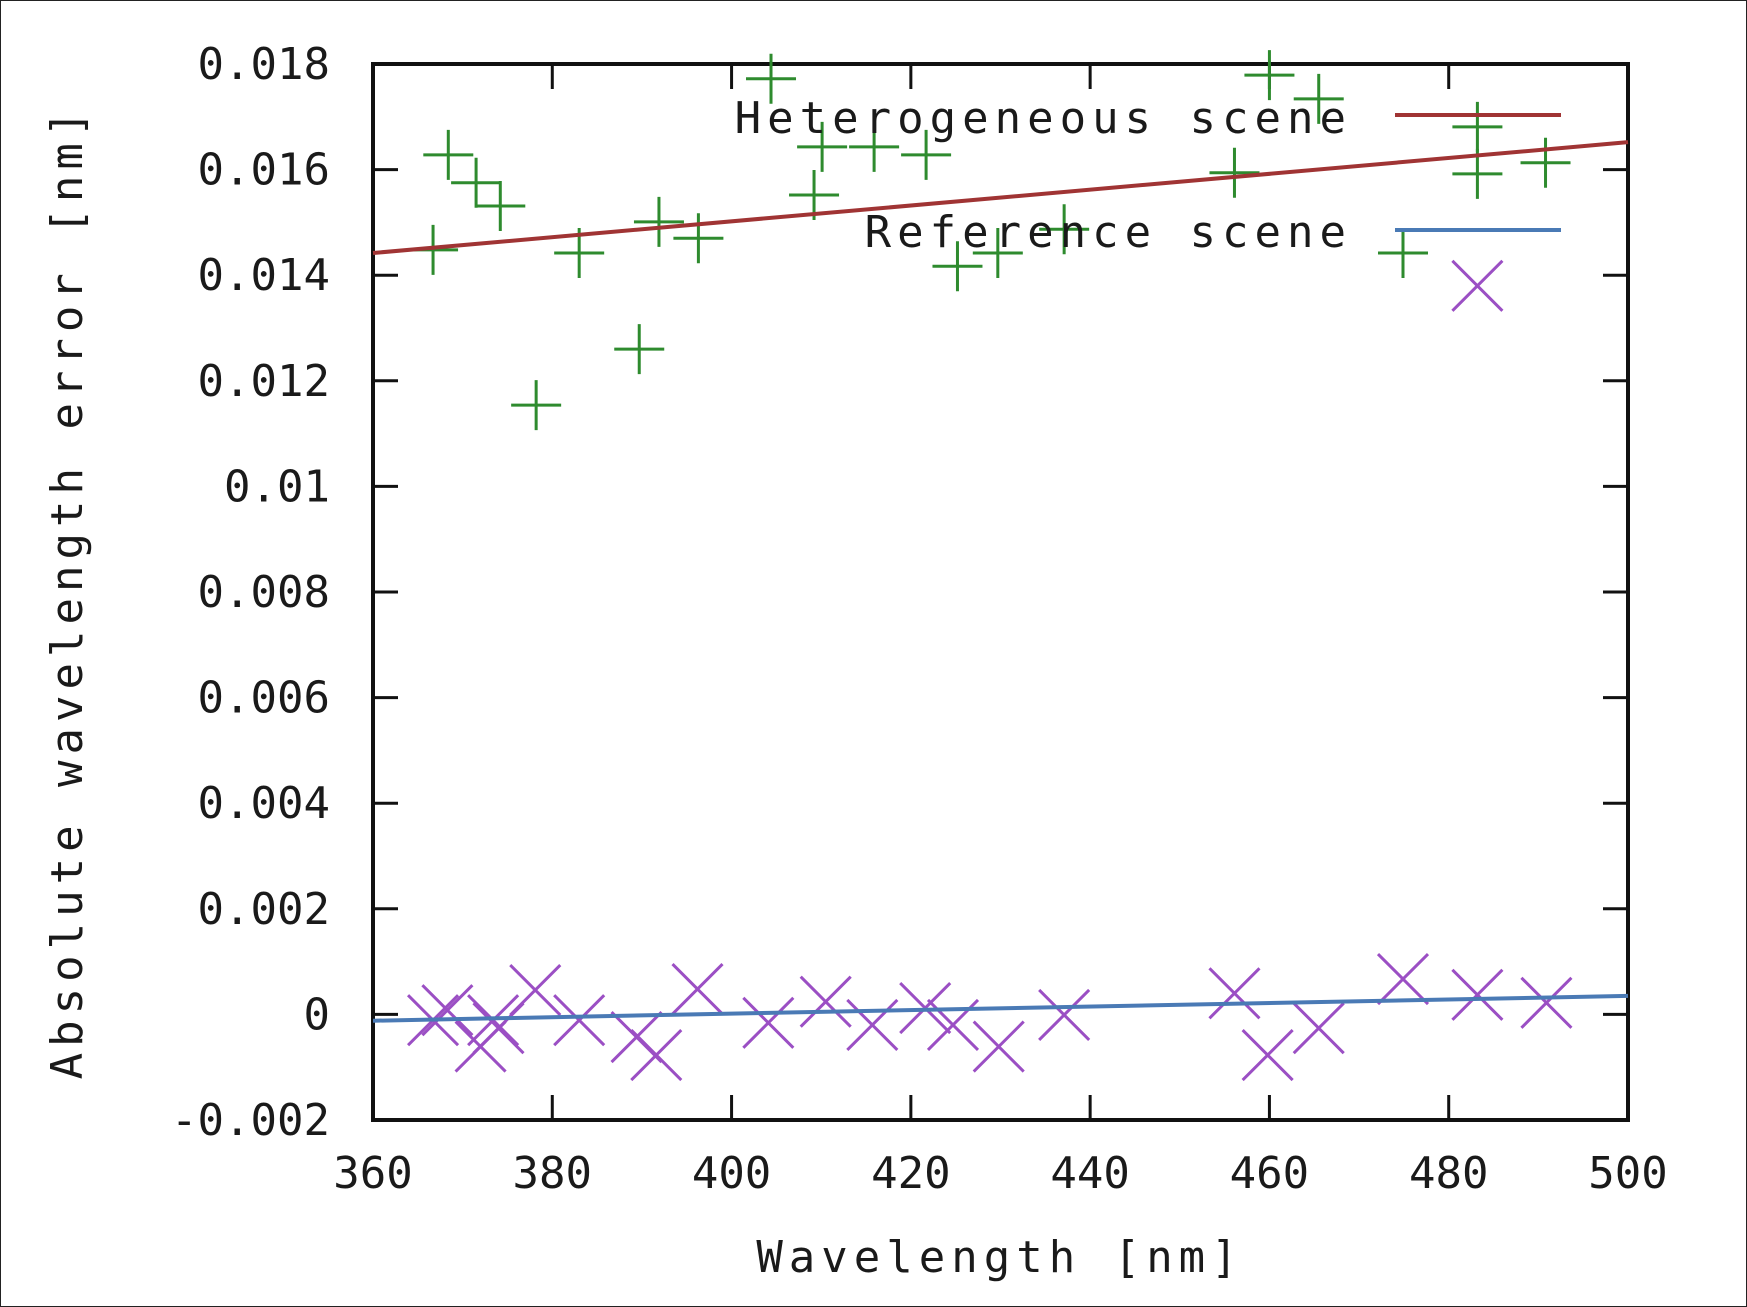  What do you see at coordinates (1043, 118) in the screenshot?
I see `legend-label-heterogeneous: Heterogeneous scene` at bounding box center [1043, 118].